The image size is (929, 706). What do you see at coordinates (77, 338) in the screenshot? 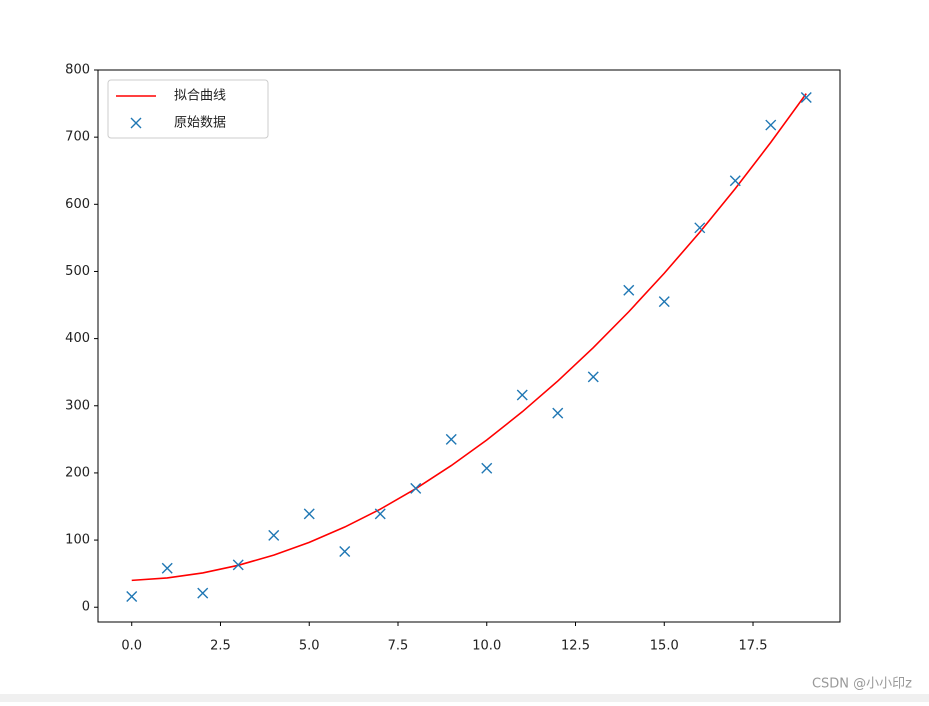
I see `y-tick-label: 400` at bounding box center [77, 338].